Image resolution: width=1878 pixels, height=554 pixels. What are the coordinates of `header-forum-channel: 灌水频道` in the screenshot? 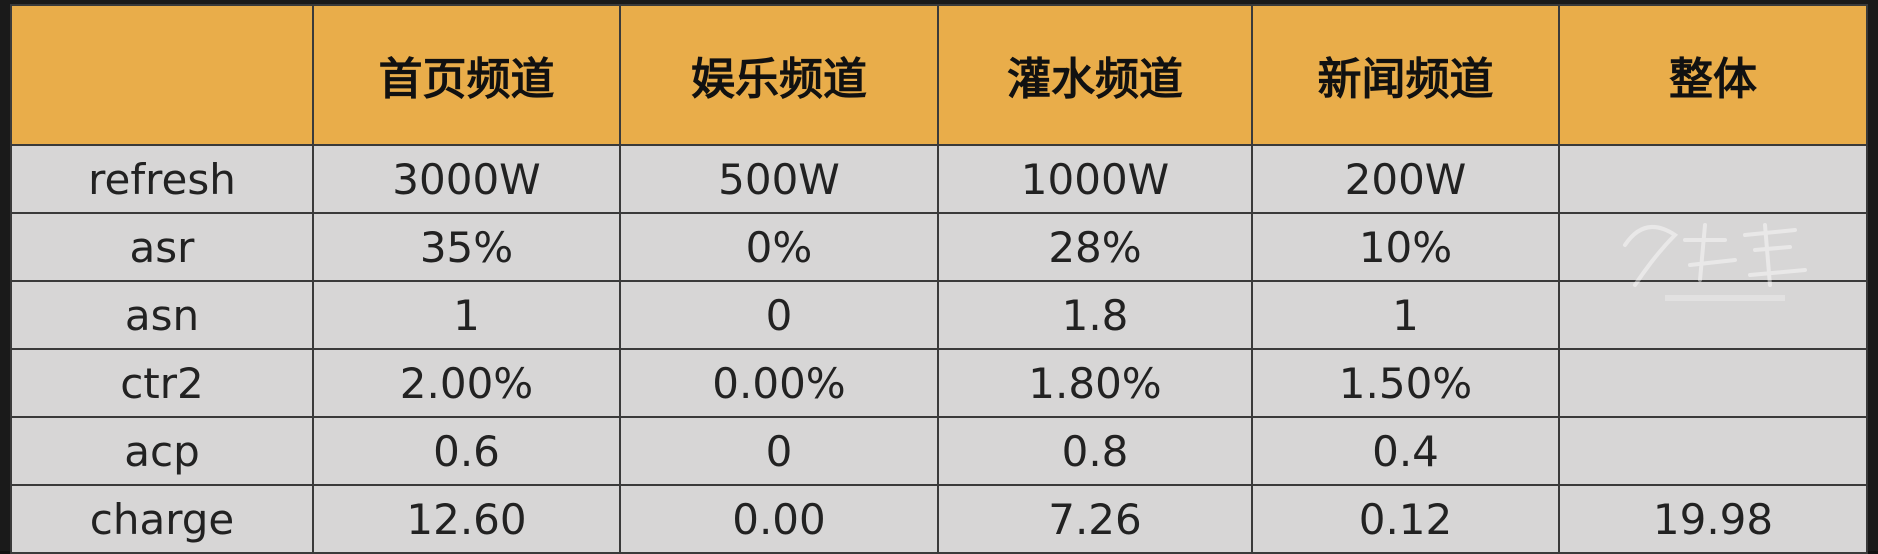 It's located at (1095, 75).